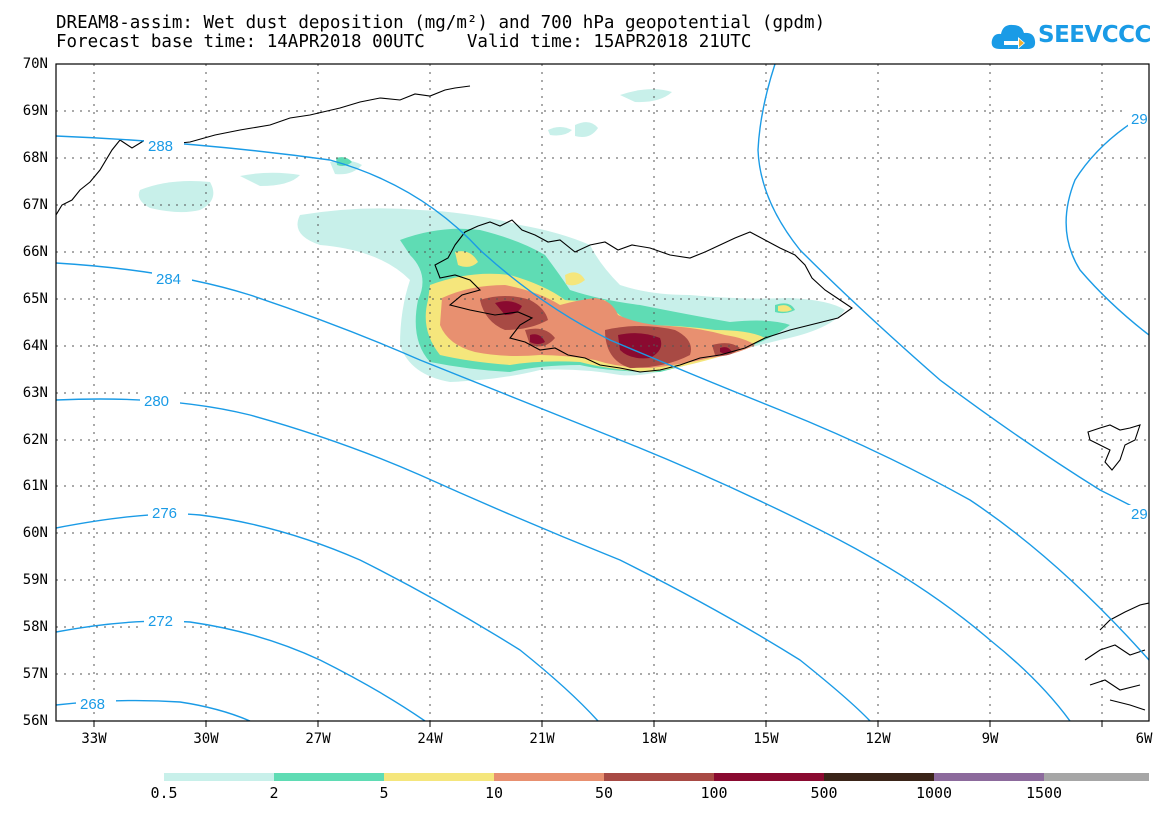  I want to click on lon-label: 9W, so click(990, 739).